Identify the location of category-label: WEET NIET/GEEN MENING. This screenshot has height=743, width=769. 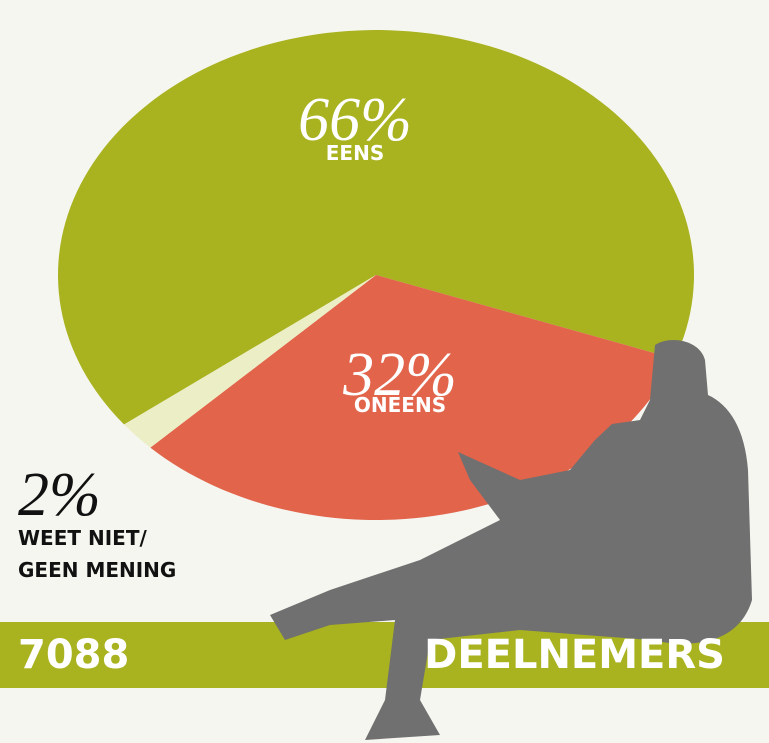
(97, 554).